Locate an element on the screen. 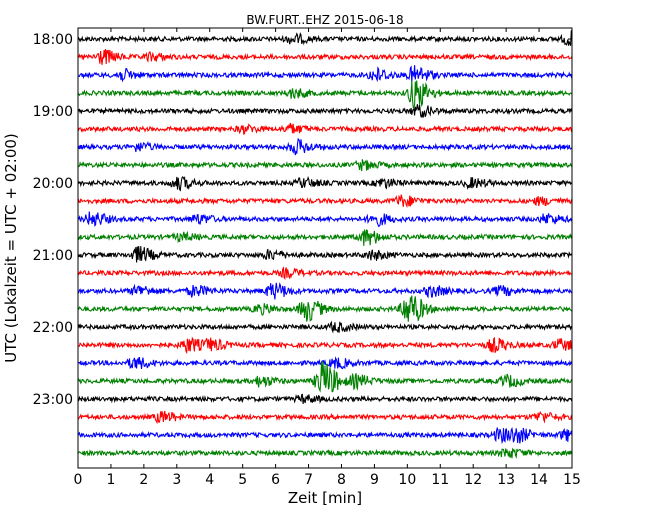  chart-title: BW.FURT..EHZ 2015-06-18 is located at coordinates (324, 20).